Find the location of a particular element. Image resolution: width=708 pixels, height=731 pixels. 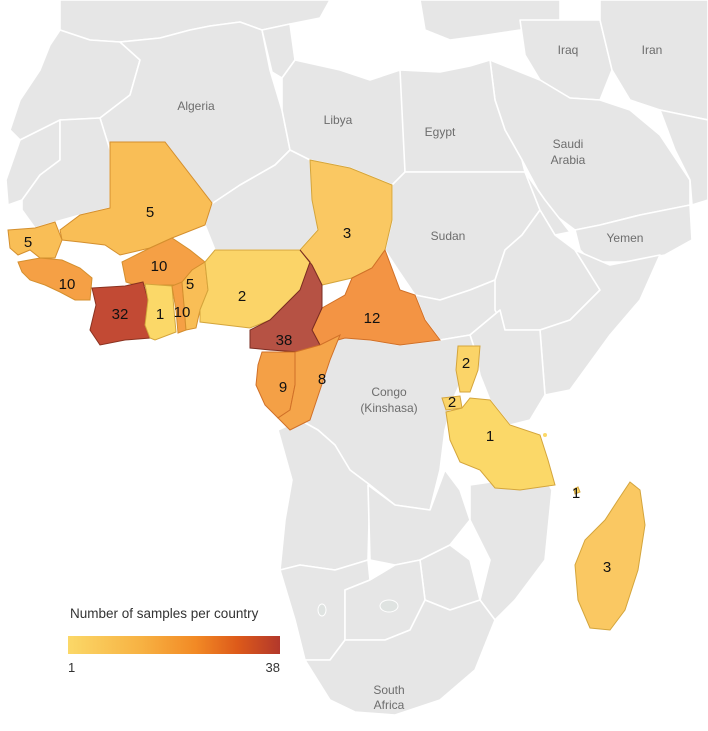

etosha-lake is located at coordinates (322, 610).